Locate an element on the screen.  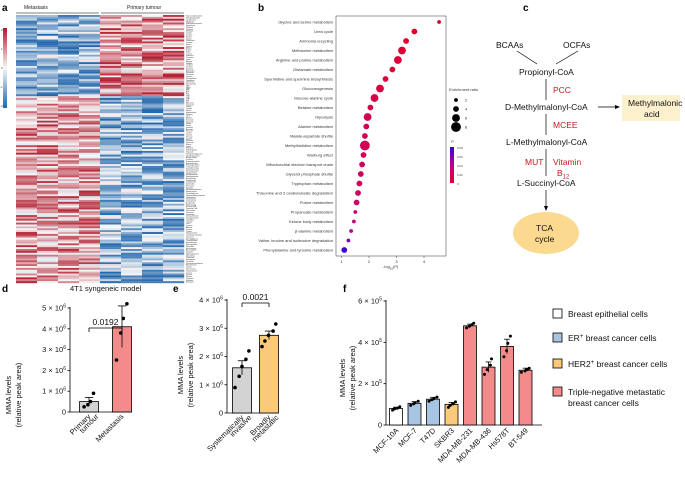
pathway-label: Methionine metabolism is located at coordinates (313, 50).